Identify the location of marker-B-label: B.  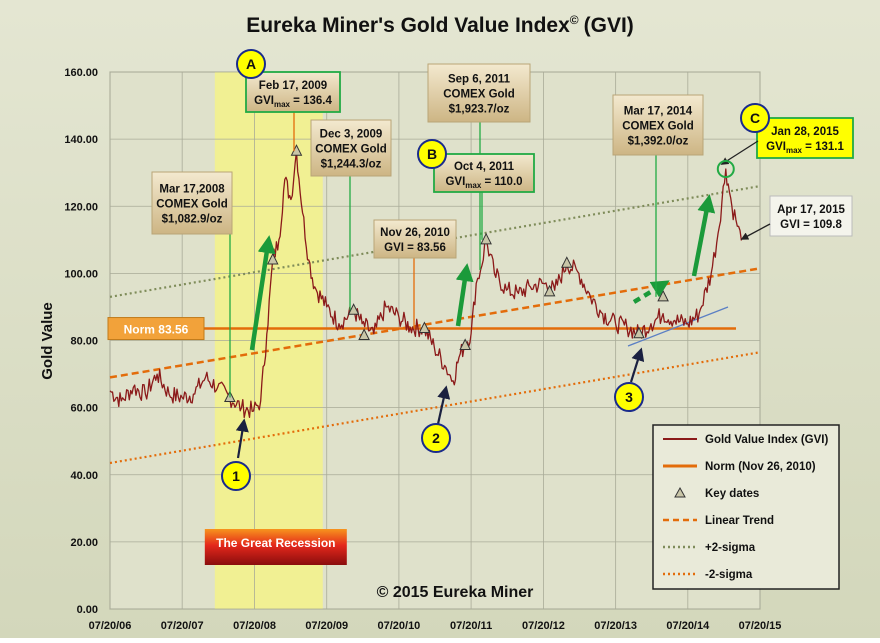
(432, 154).